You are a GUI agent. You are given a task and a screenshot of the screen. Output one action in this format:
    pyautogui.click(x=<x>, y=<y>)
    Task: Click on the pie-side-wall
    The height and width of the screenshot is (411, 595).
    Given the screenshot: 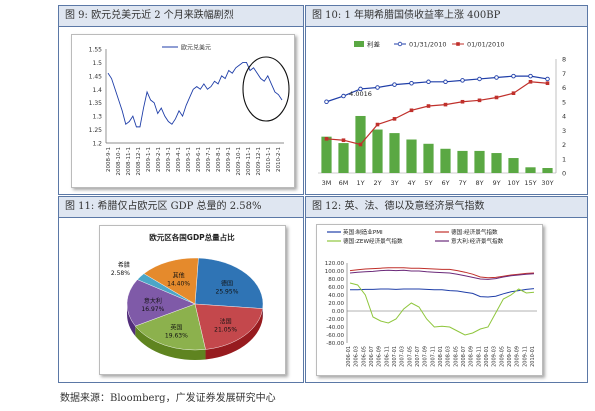 What is the action you would take?
    pyautogui.click(x=234, y=334)
    